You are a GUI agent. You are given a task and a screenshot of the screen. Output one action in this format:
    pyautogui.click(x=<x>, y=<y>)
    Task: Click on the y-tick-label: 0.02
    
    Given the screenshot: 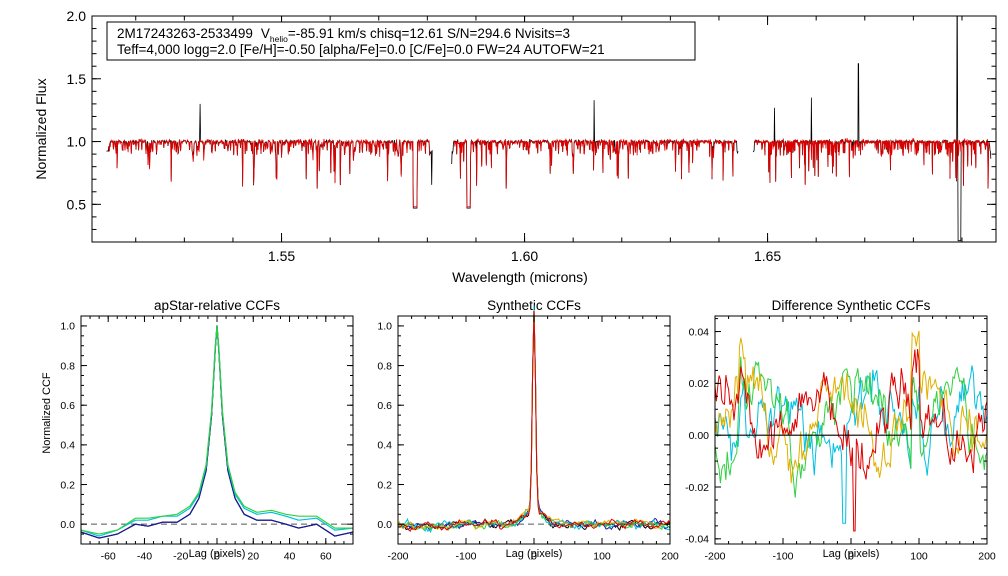 What is the action you would take?
    pyautogui.click(x=699, y=384)
    